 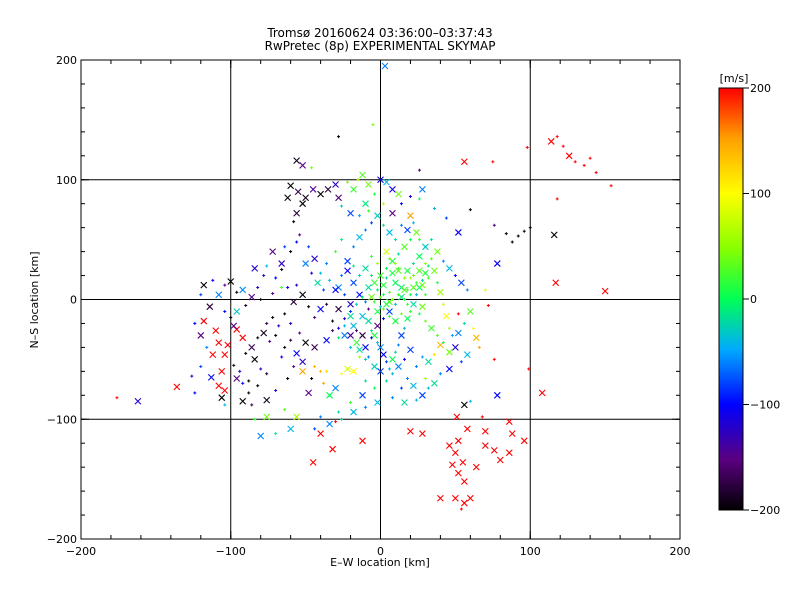 I want to click on chart-subtitle: RwPretec (8p) EXPERIMENTAL SKYMAP, so click(x=380, y=46).